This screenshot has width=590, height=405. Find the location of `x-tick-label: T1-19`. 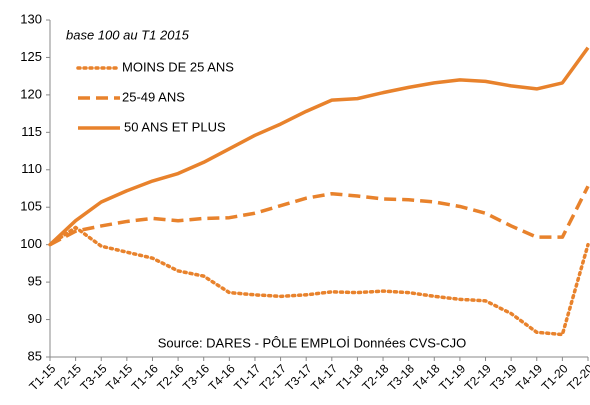

x-tick-label: T1-19 is located at coordinates (452, 377).